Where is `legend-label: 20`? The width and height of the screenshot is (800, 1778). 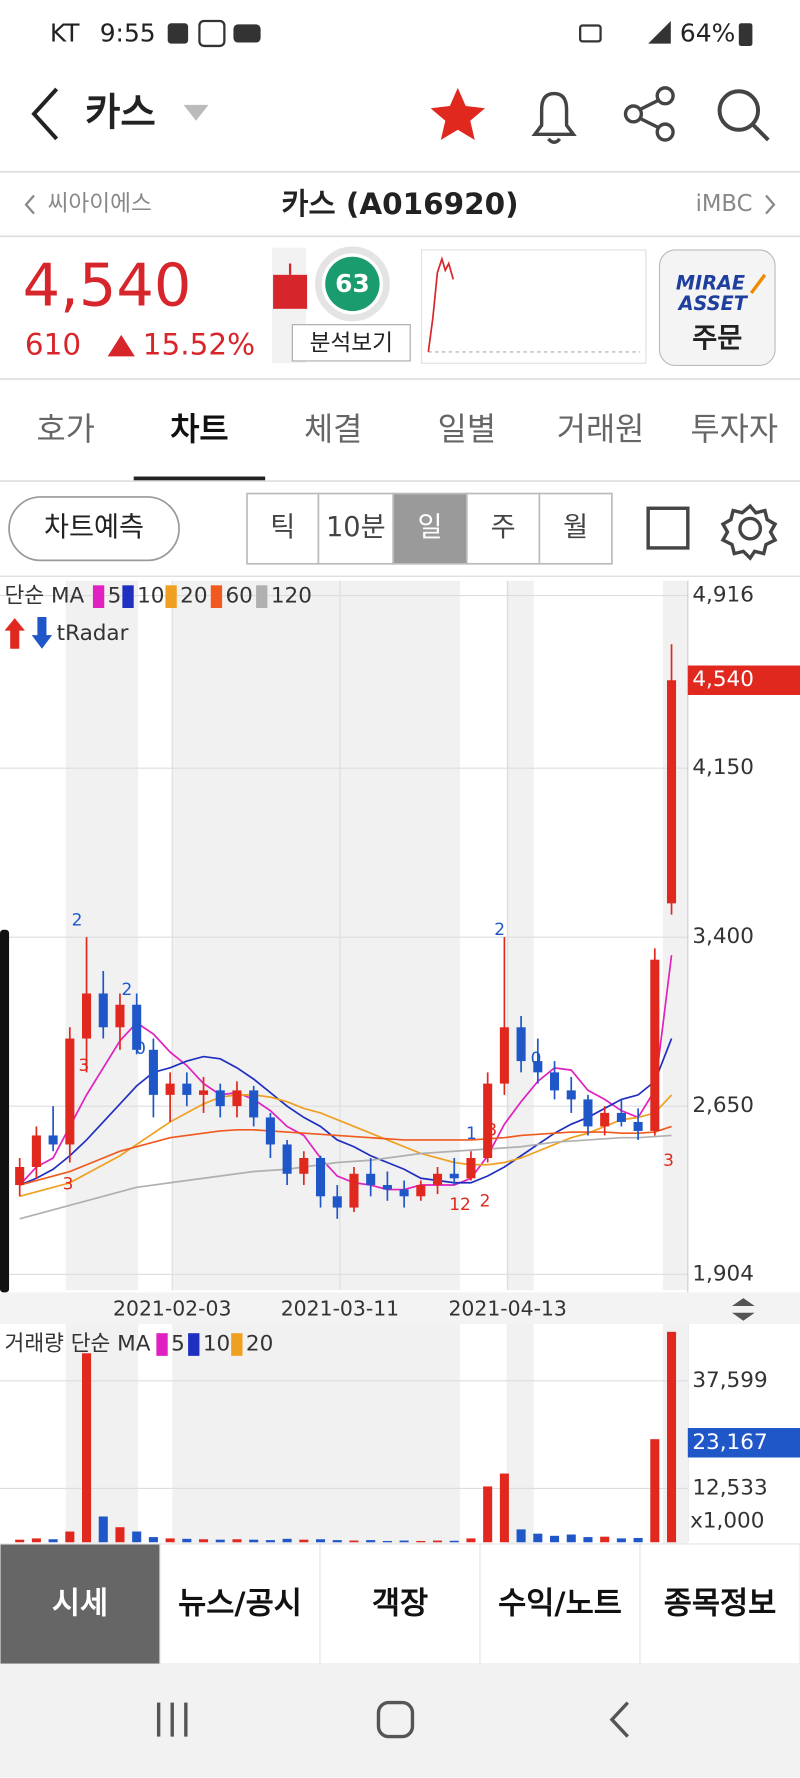
legend-label: 20 is located at coordinates (193, 596).